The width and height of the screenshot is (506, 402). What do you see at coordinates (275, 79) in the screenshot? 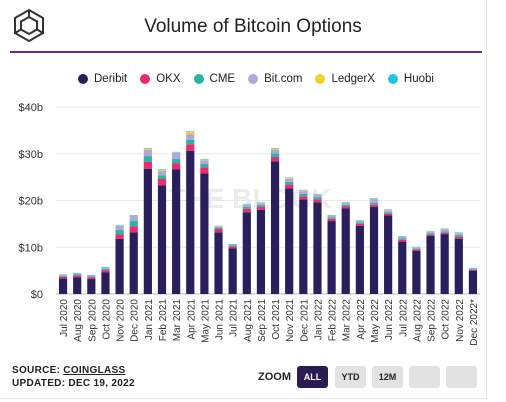
I see `legend-item-bitcom: Bit.com` at bounding box center [275, 79].